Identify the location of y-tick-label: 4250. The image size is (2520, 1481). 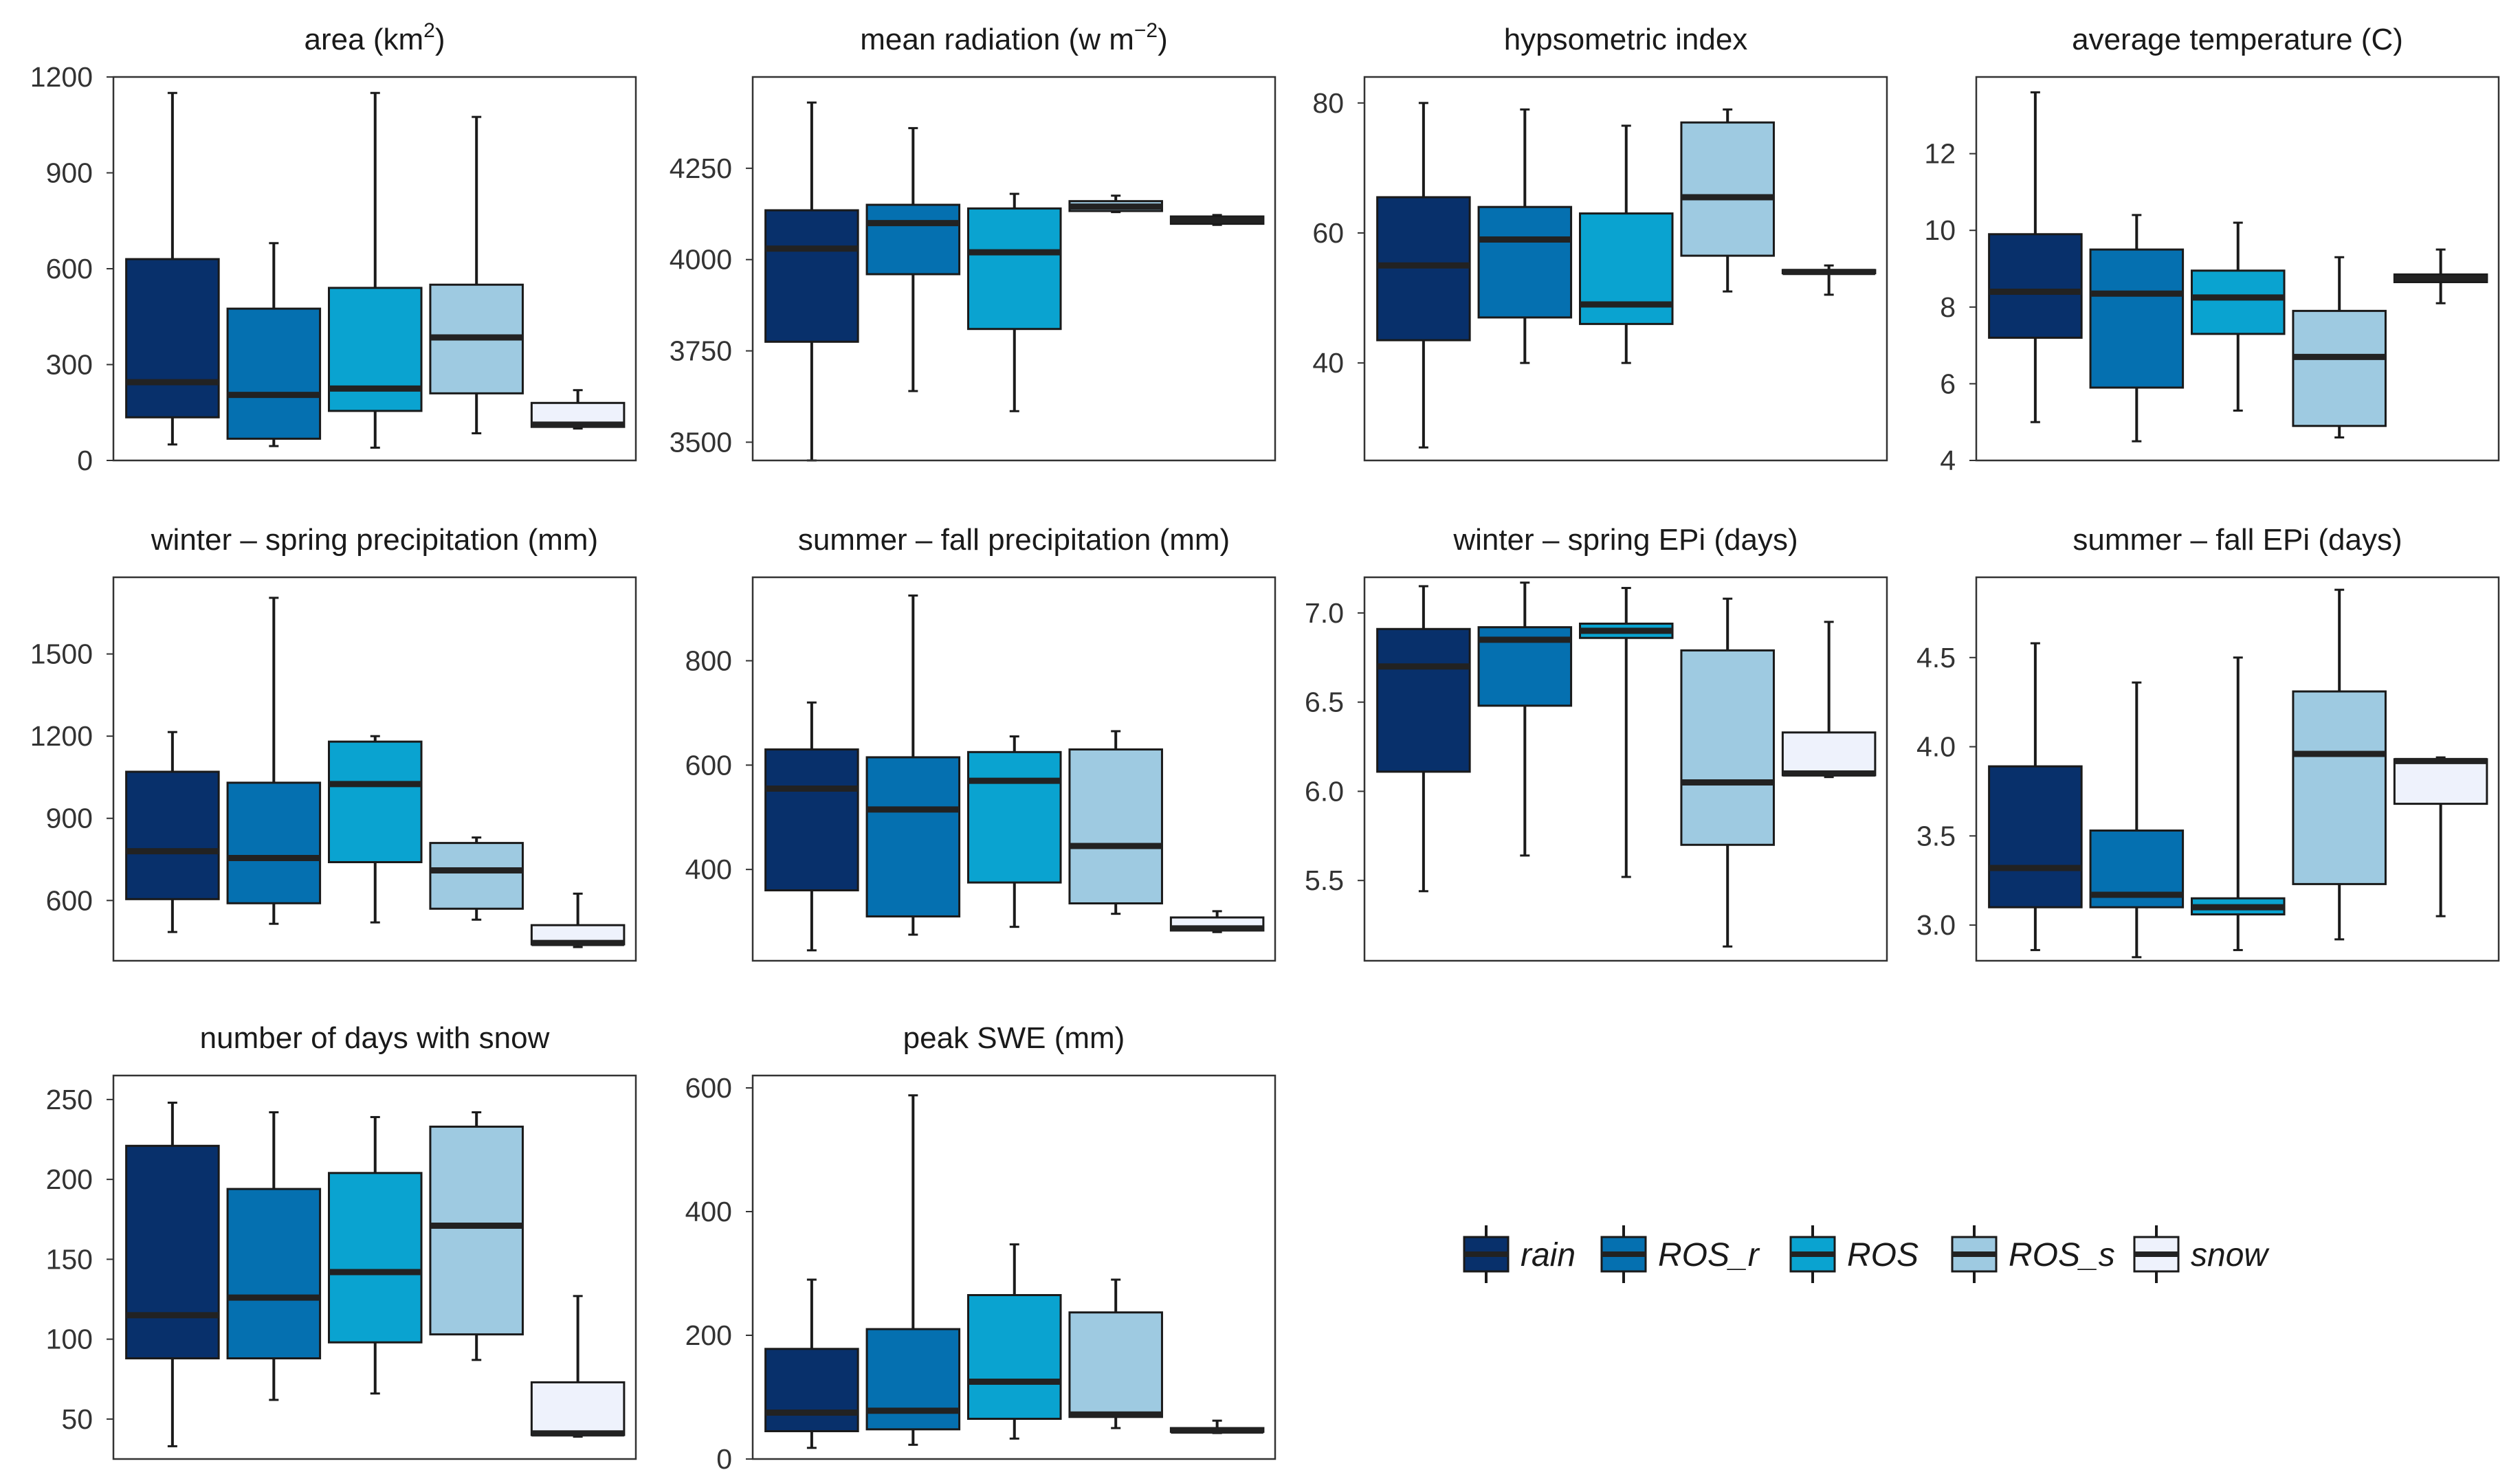
(701, 168).